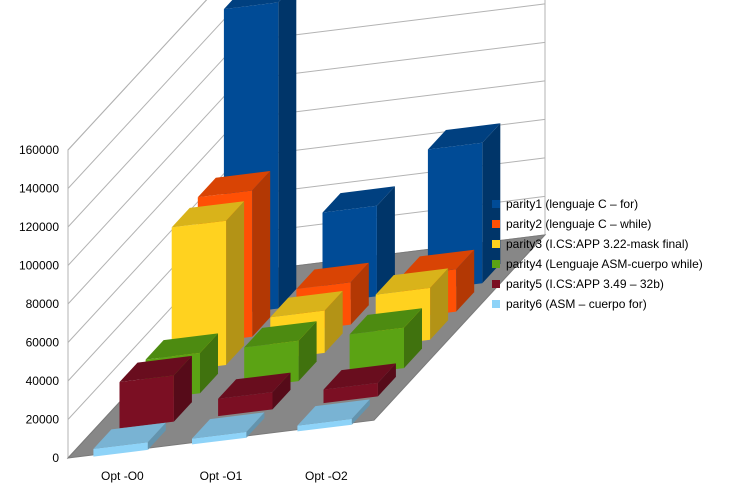 This screenshot has height=495, width=733. What do you see at coordinates (39, 189) in the screenshot?
I see `y-tick-label: 140000` at bounding box center [39, 189].